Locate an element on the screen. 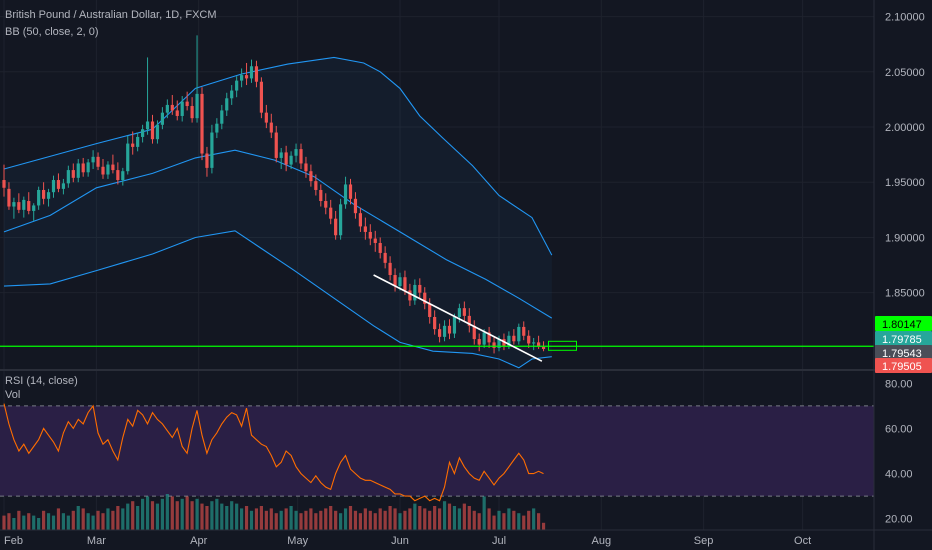  time-tick-label: Aug is located at coordinates (602, 541).